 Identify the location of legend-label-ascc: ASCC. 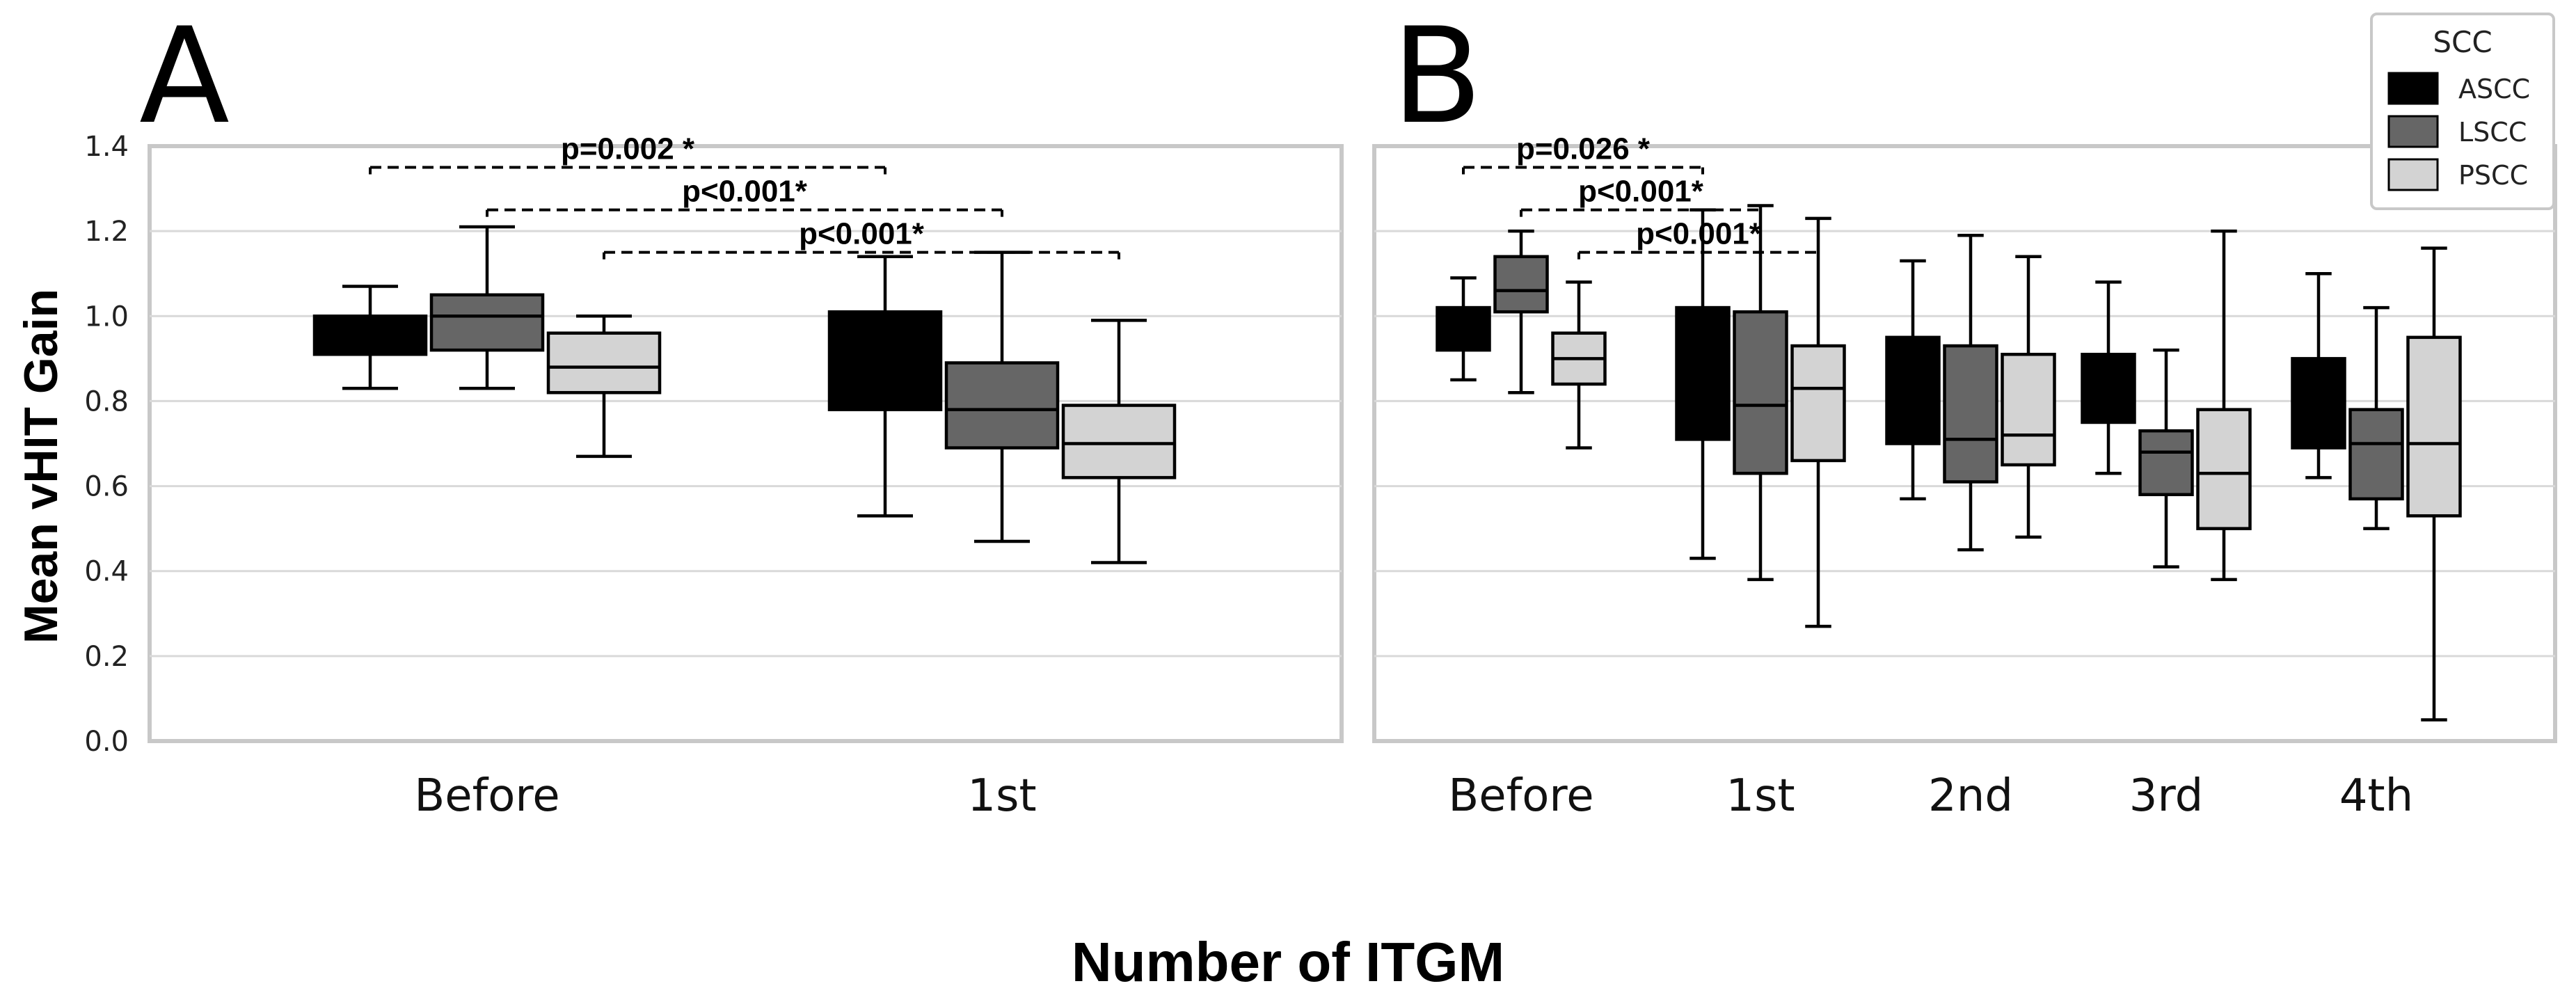
(2494, 89).